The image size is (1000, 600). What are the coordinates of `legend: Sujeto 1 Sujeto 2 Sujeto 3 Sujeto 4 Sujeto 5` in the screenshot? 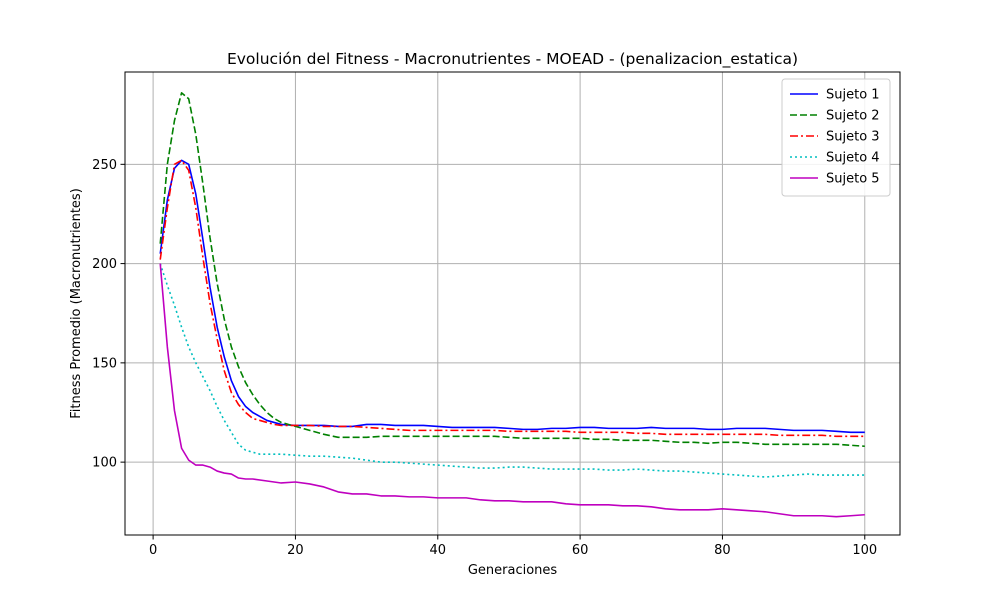 It's located at (836, 137).